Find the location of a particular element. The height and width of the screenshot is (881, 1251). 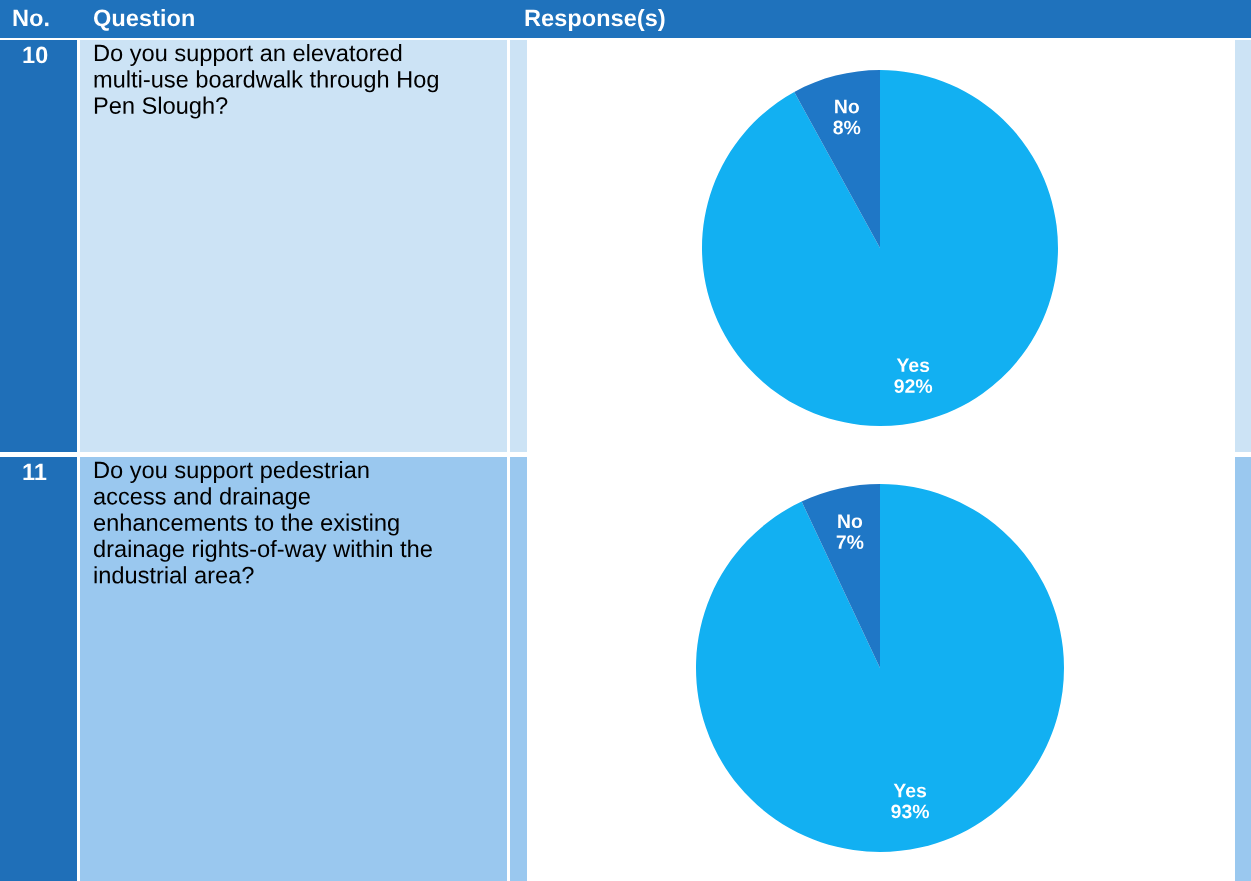

data-label: 8% is located at coordinates (847, 127).